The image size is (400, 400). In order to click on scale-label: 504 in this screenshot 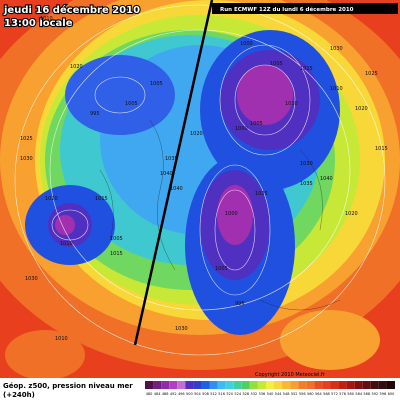, I will do `click(197, 394)`.